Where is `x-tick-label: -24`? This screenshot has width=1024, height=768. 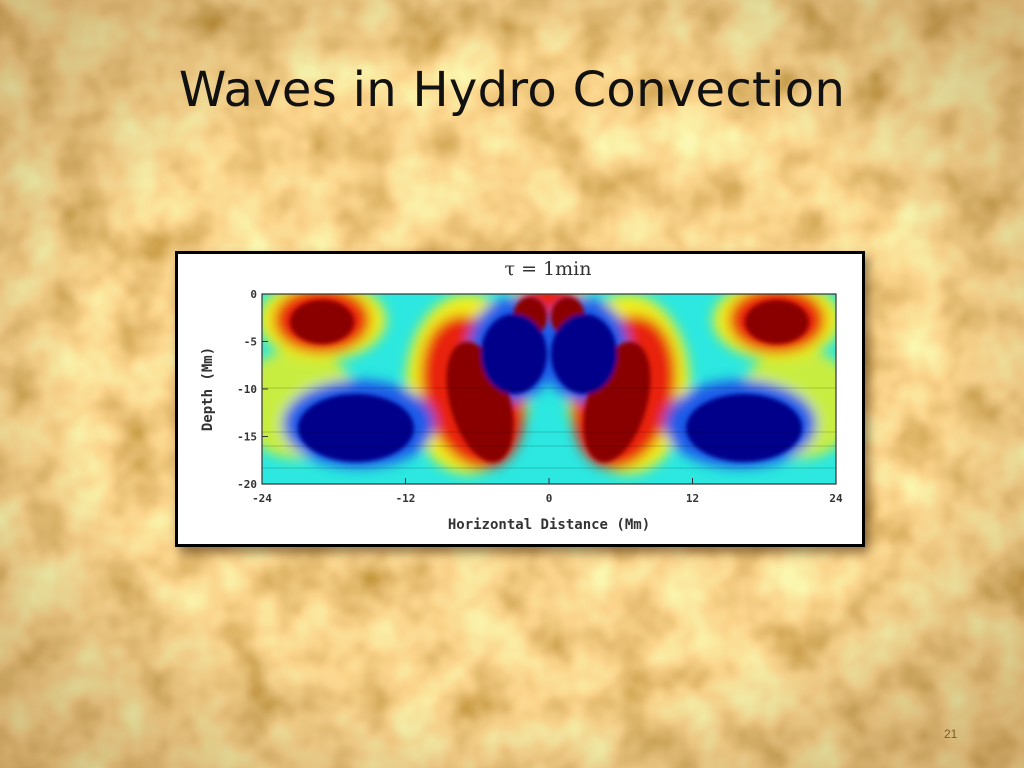 x-tick-label: -24 is located at coordinates (262, 498).